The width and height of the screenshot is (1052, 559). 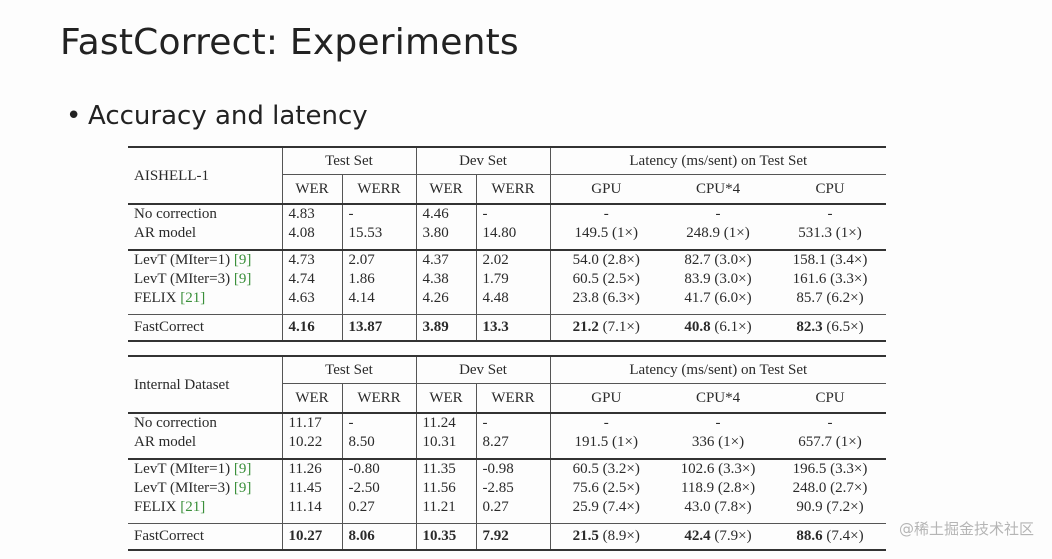 What do you see at coordinates (830, 327) in the screenshot?
I see `cpu-latency-cell: 82.3 (6.5×)` at bounding box center [830, 327].